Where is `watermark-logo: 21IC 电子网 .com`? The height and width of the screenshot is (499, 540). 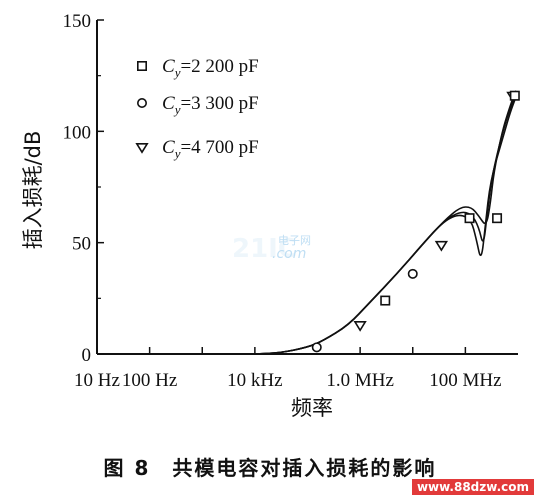 watermark-logo: 21IC 电子网 .com is located at coordinates (282, 249).